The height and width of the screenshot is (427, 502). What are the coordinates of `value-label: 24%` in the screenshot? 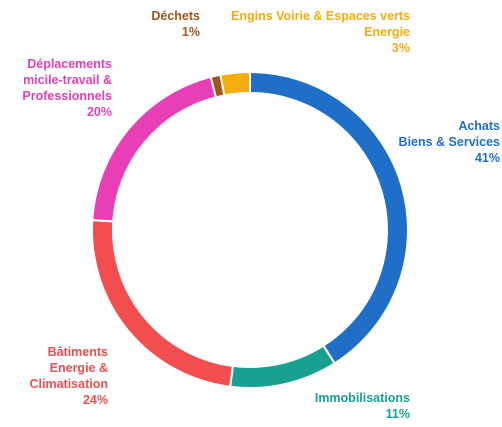 It's located at (95, 400).